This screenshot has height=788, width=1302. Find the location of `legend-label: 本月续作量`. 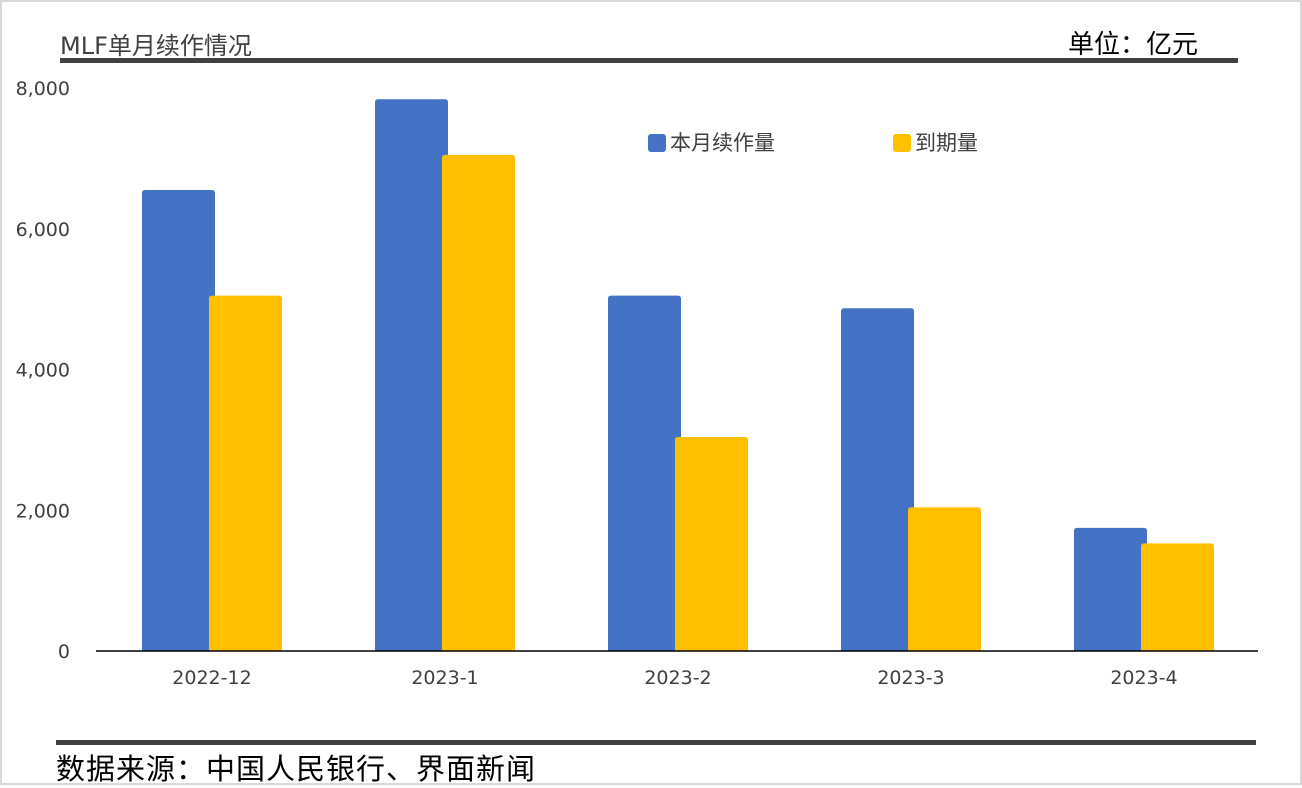

legend-label: 本月续作量 is located at coordinates (722, 143).